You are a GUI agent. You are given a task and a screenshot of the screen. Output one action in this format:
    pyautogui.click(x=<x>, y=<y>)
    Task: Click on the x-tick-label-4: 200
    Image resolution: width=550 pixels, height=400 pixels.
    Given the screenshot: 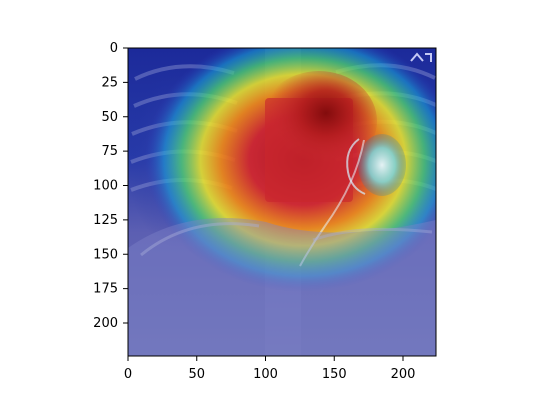 What is the action you would take?
    pyautogui.click(x=403, y=374)
    